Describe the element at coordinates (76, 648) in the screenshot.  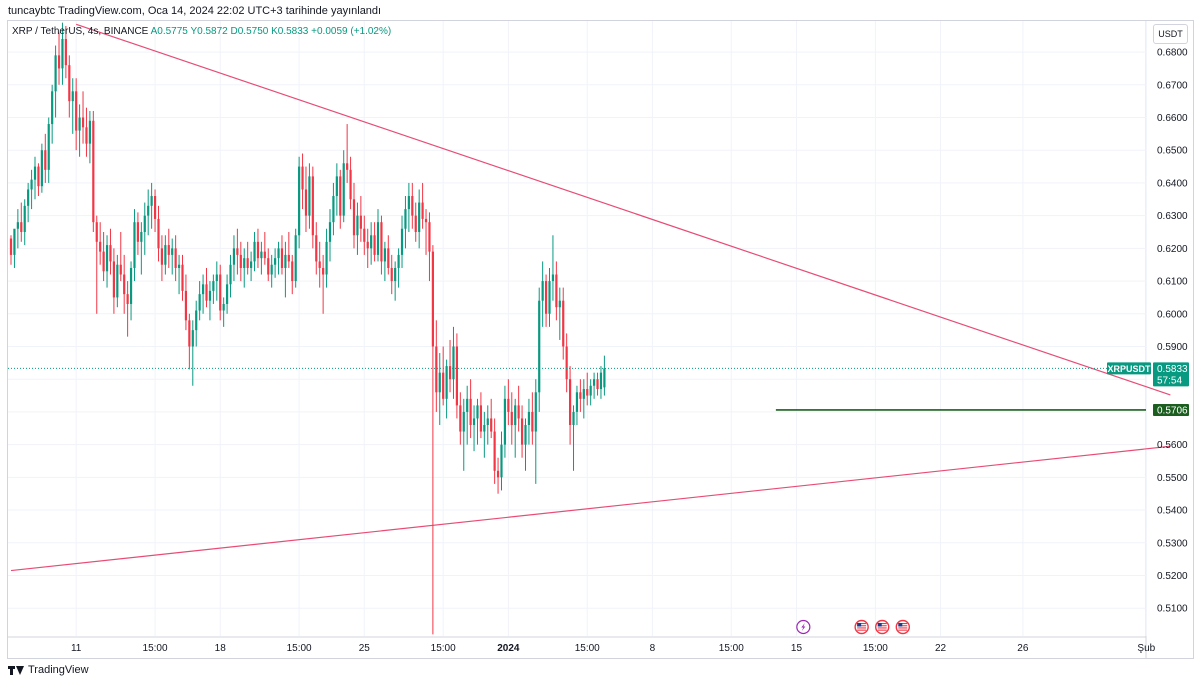
I see `x-tick-label: 11` at that location.